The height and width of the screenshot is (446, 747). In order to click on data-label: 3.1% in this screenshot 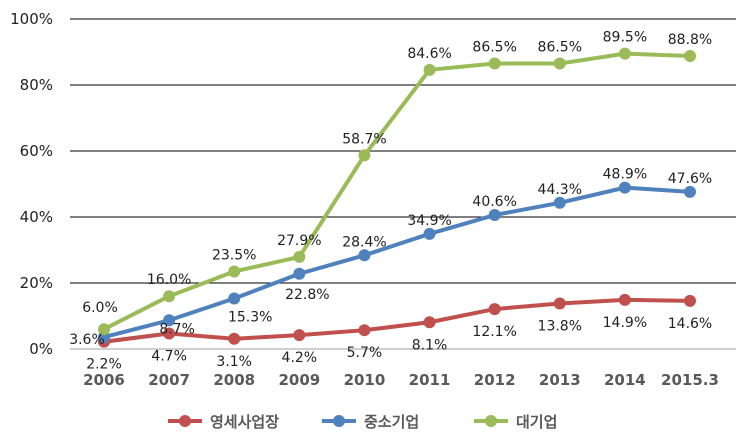, I will do `click(234, 362)`.